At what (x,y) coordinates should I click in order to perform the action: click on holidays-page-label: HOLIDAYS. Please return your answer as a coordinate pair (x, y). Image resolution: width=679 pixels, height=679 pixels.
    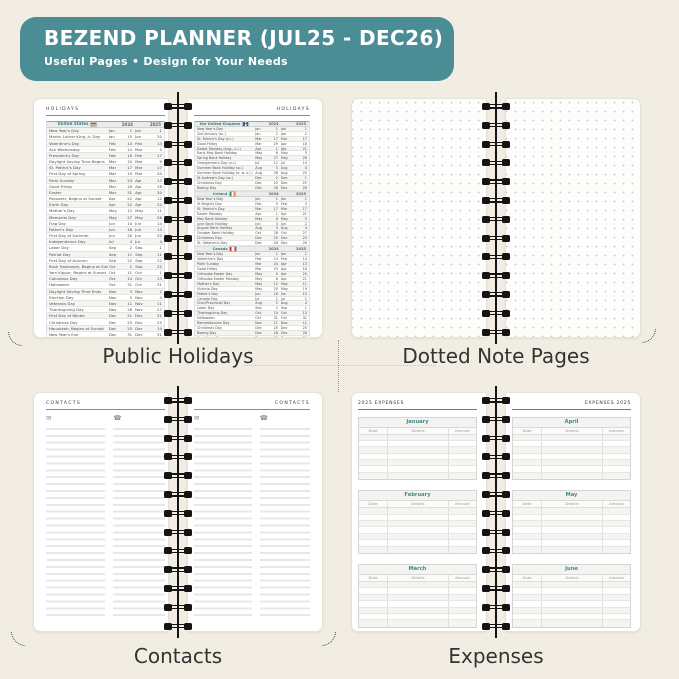
    Looking at the image, I should click on (105, 111).